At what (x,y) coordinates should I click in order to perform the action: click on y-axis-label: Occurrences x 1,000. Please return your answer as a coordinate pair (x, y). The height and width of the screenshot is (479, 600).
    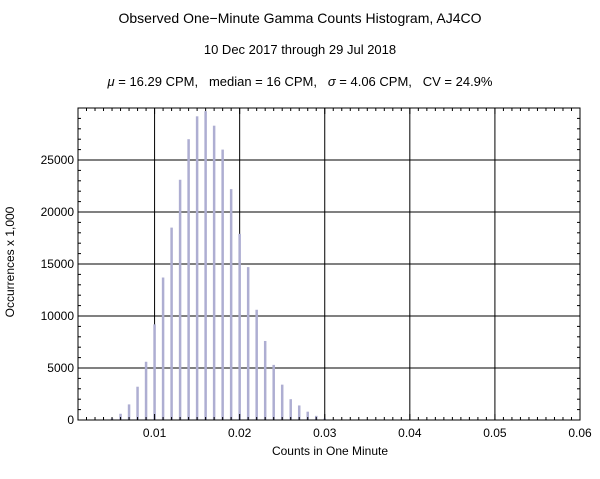
    Looking at the image, I should click on (10, 262).